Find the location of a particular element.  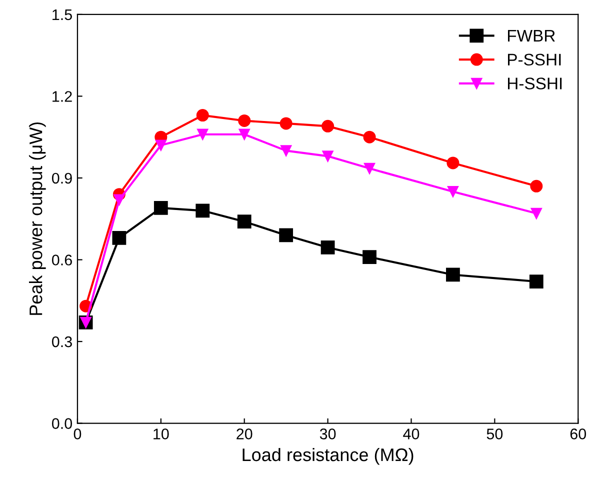

y-tick-label: 0.9 is located at coordinates (62, 178).